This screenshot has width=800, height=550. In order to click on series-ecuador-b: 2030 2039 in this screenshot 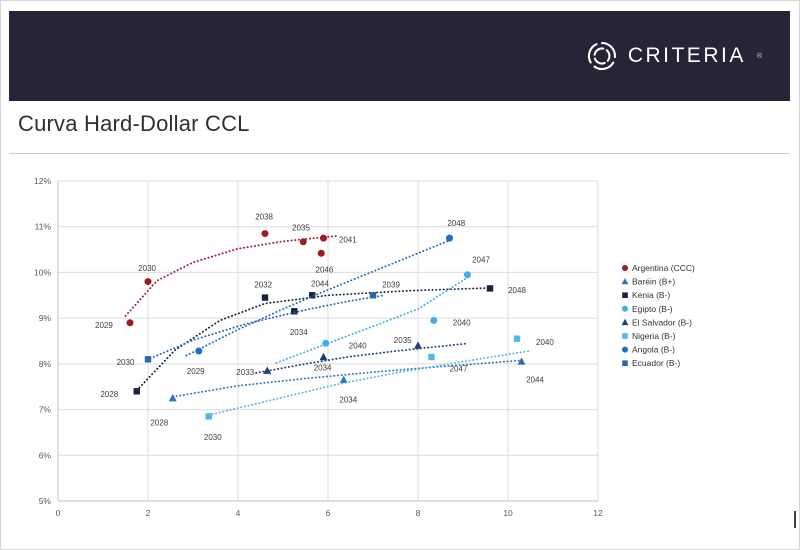, I will do `click(259, 323)`.